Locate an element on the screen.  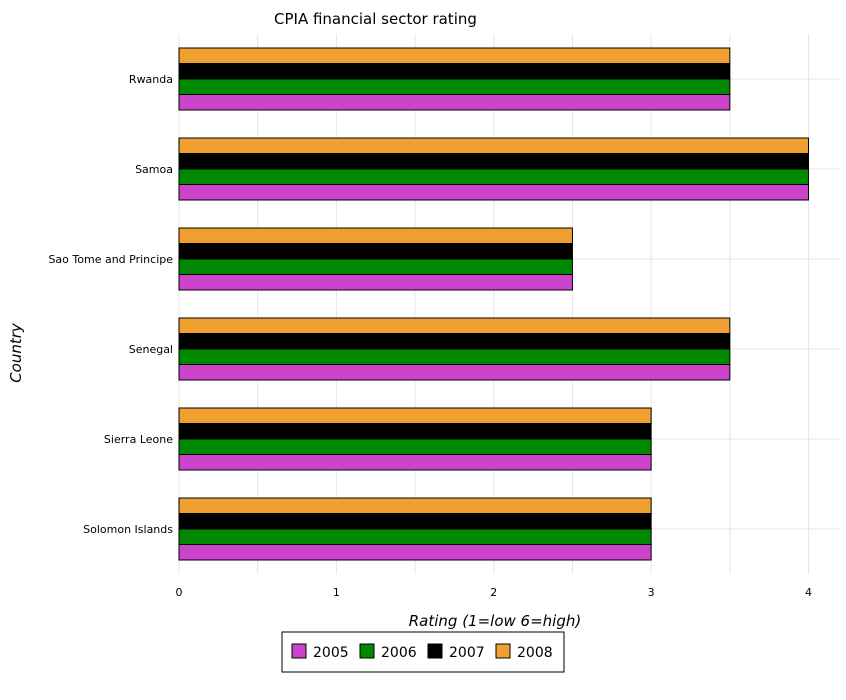
bar-2005-sierra-leone is located at coordinates (415, 462).